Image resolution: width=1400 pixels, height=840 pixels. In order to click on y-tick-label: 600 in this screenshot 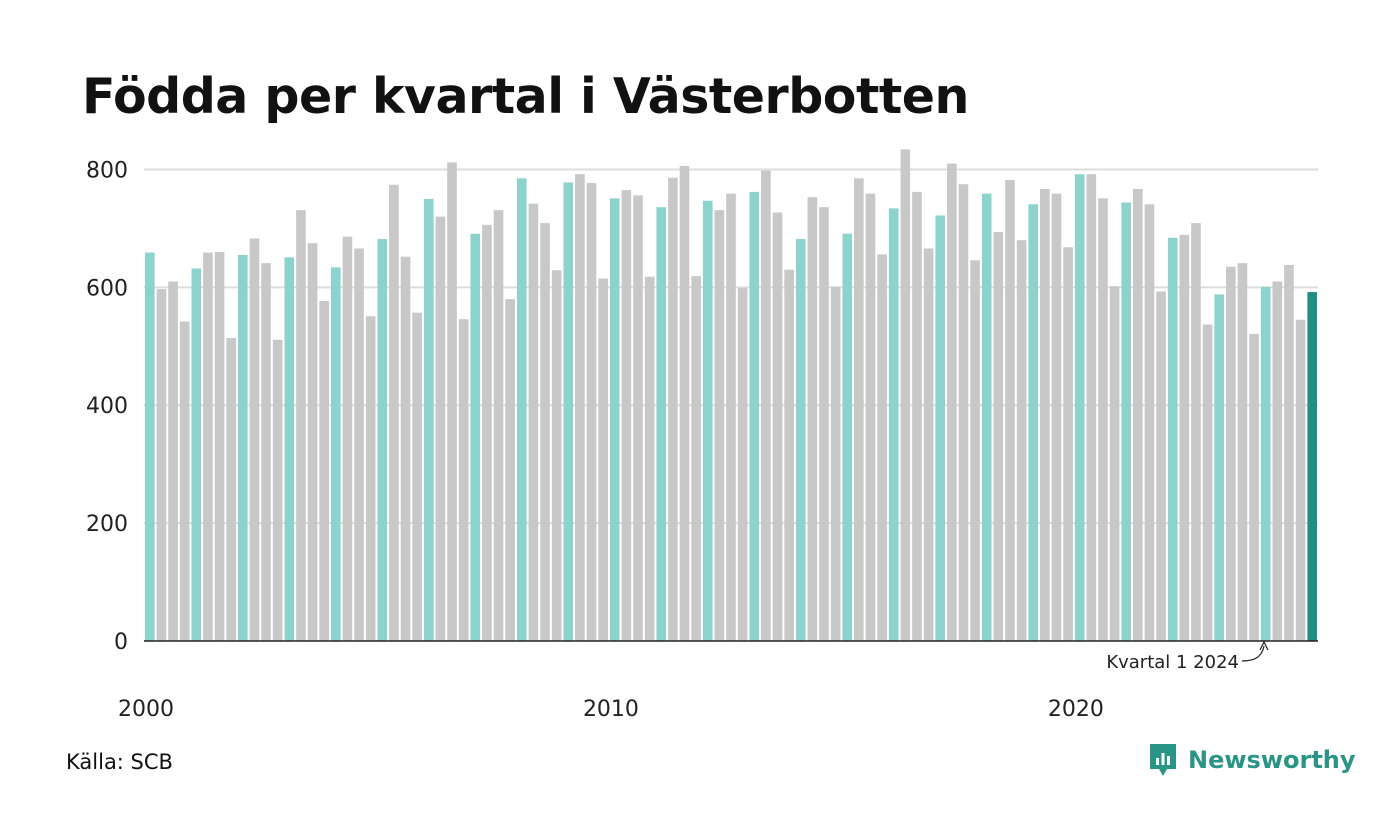, I will do `click(107, 288)`.